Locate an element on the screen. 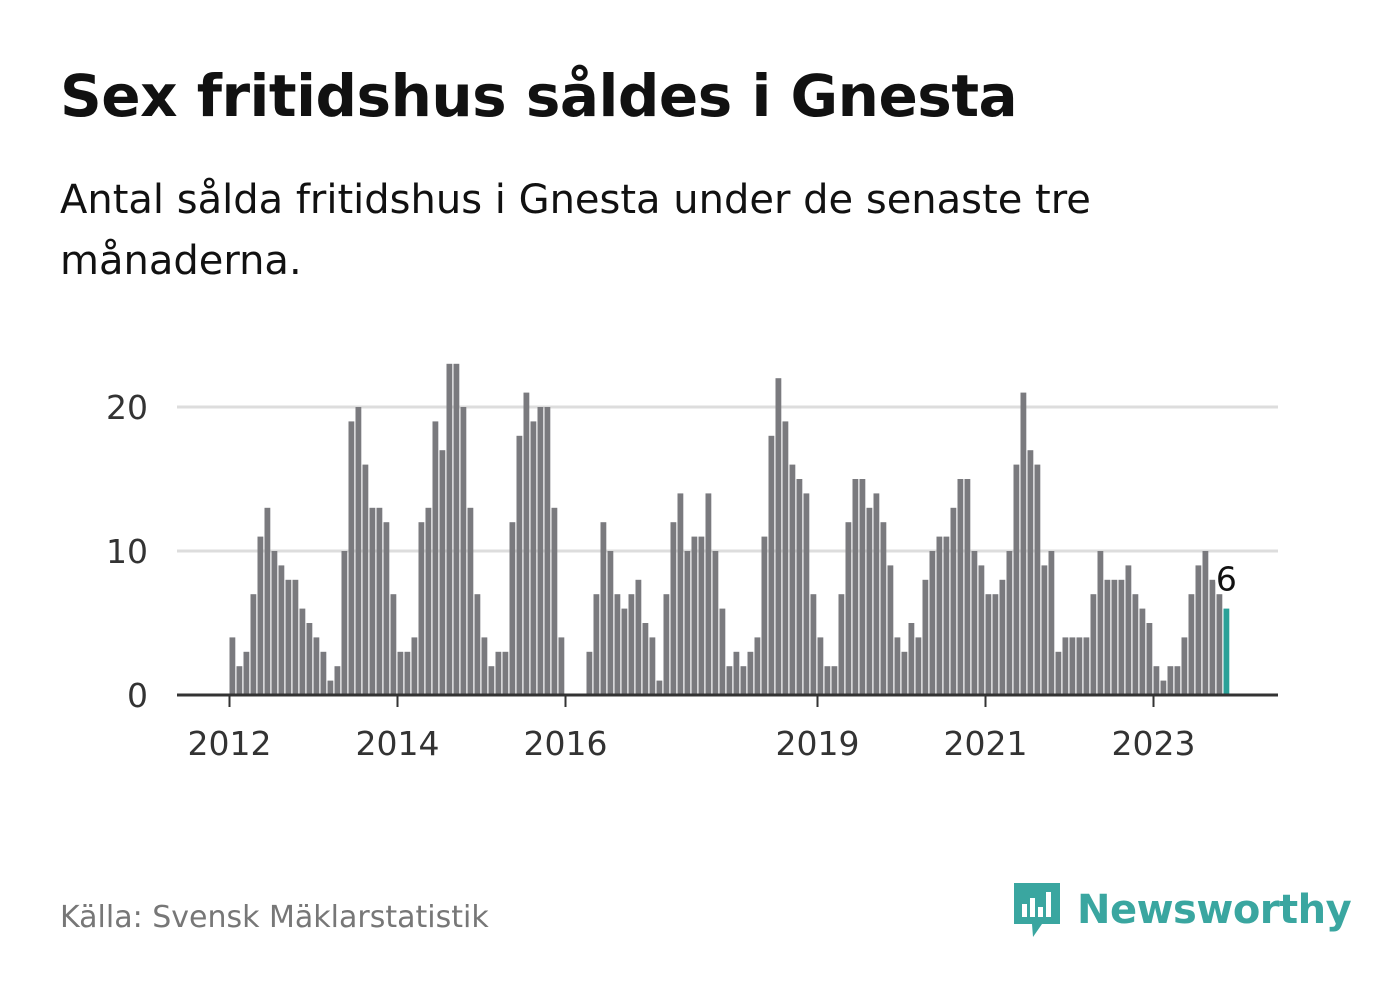  y-tick-label: 10 is located at coordinates (127, 551).